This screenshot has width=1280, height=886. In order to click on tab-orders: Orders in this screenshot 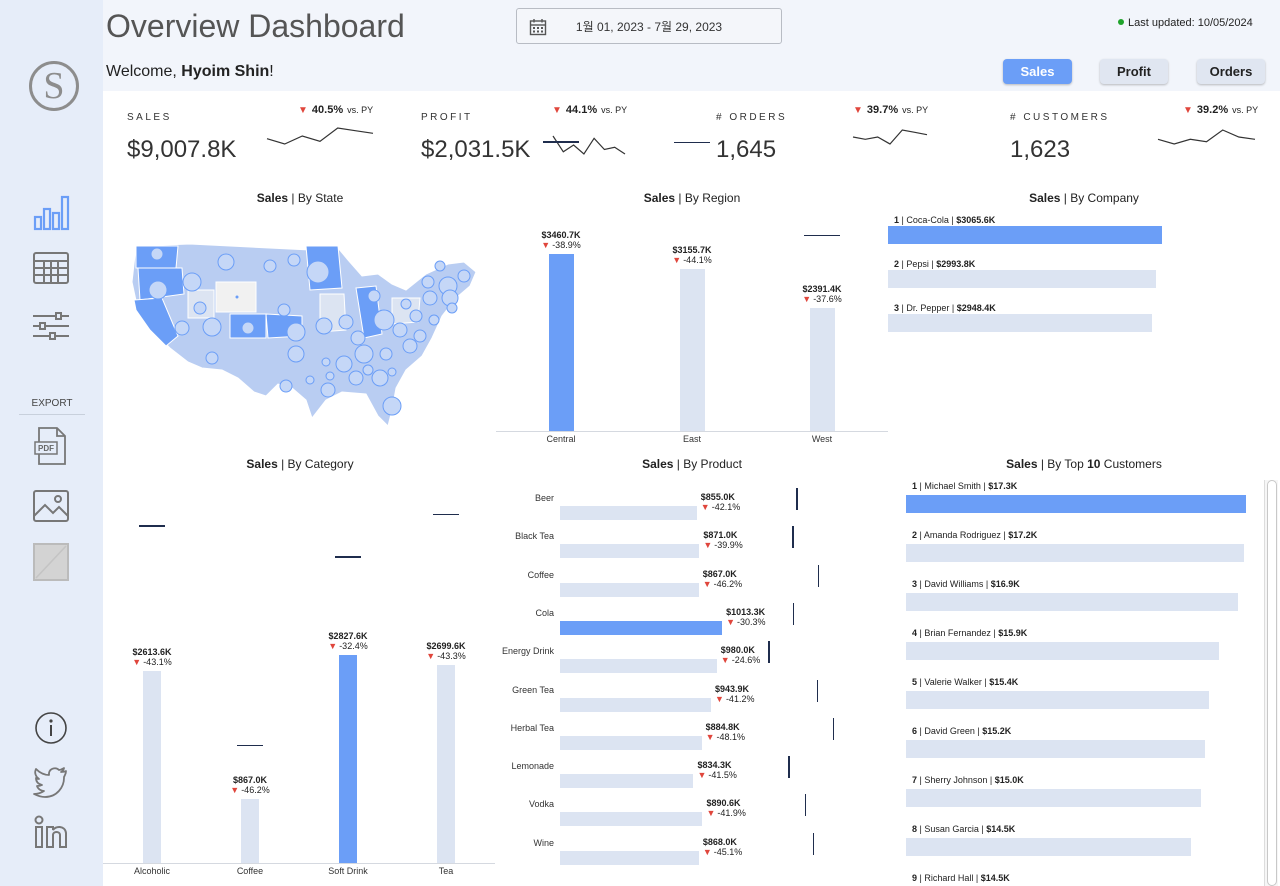, I will do `click(1231, 71)`.